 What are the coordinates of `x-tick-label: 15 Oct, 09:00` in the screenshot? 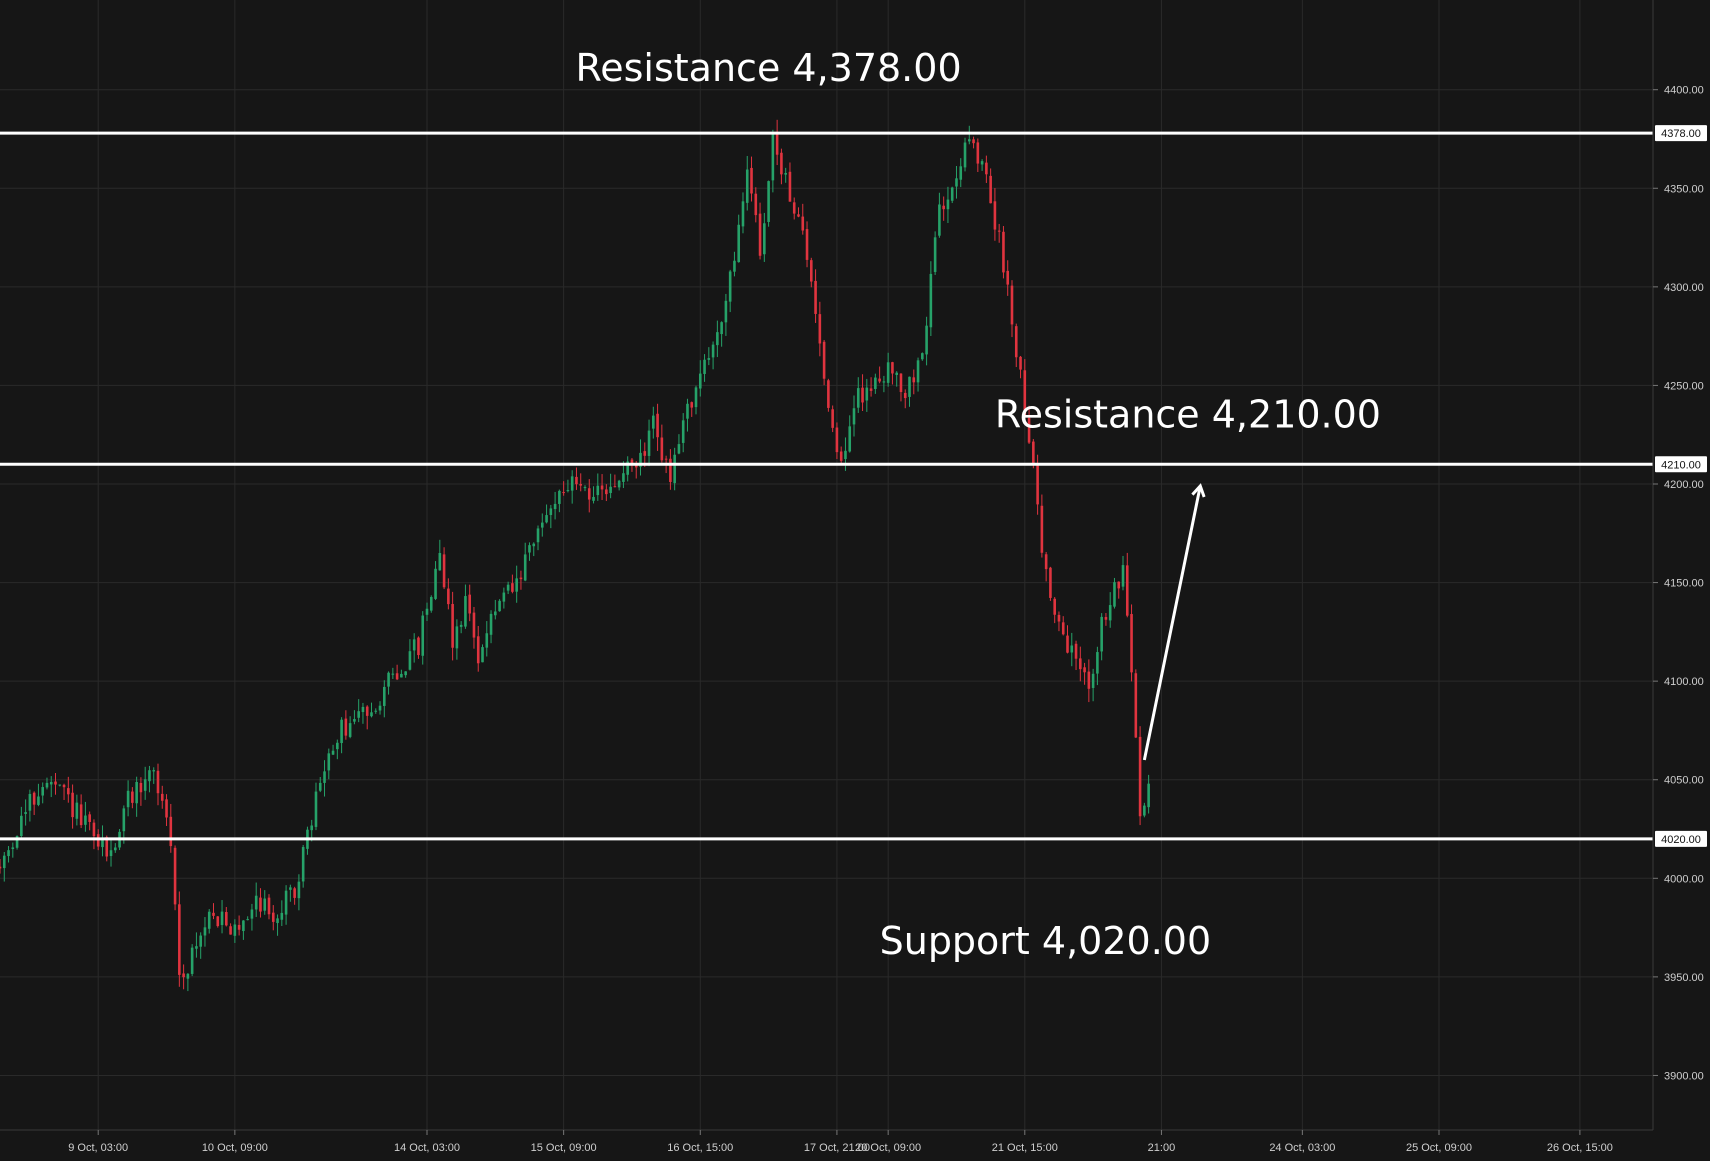 It's located at (564, 1148).